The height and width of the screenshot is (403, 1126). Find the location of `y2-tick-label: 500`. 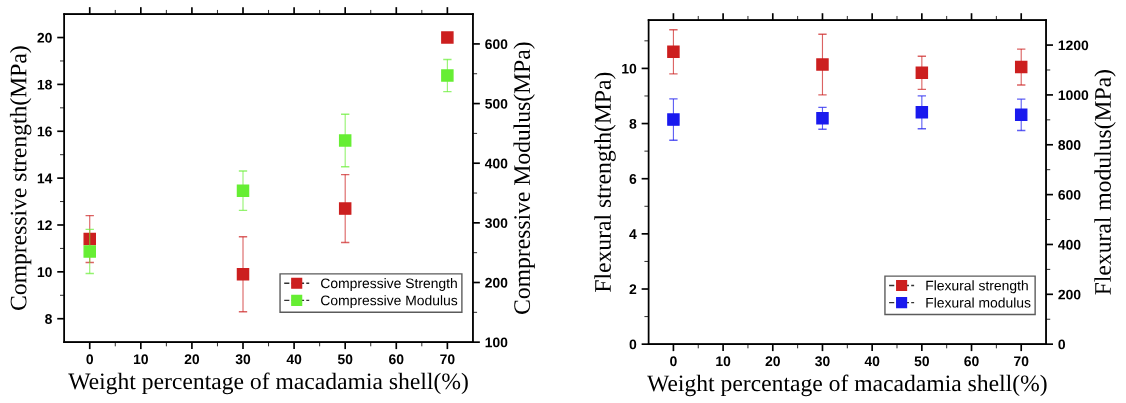

y2-tick-label: 500 is located at coordinates (496, 103).